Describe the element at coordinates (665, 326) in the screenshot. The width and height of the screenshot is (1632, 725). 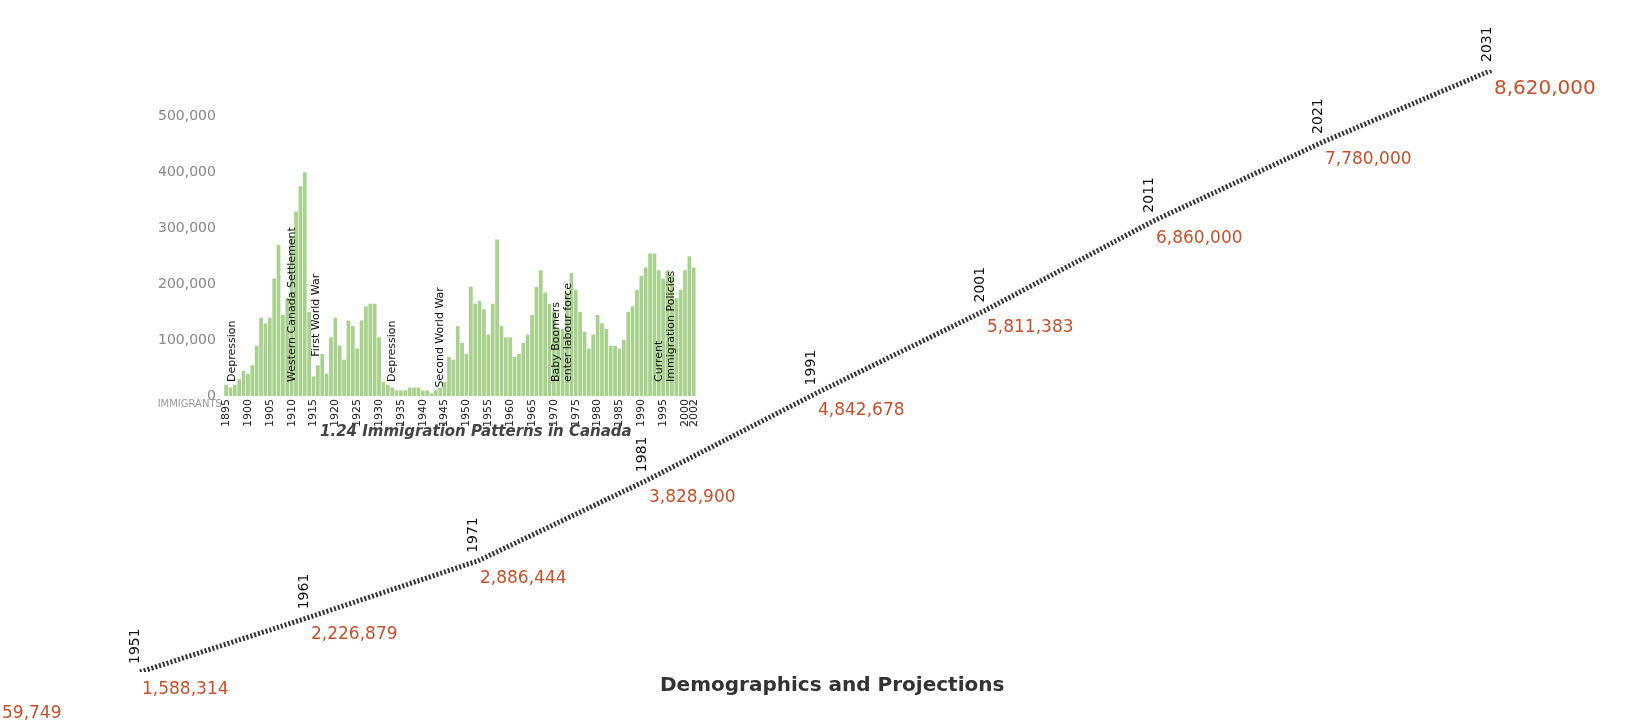
I see `annotation: Current Immigration Policies` at that location.